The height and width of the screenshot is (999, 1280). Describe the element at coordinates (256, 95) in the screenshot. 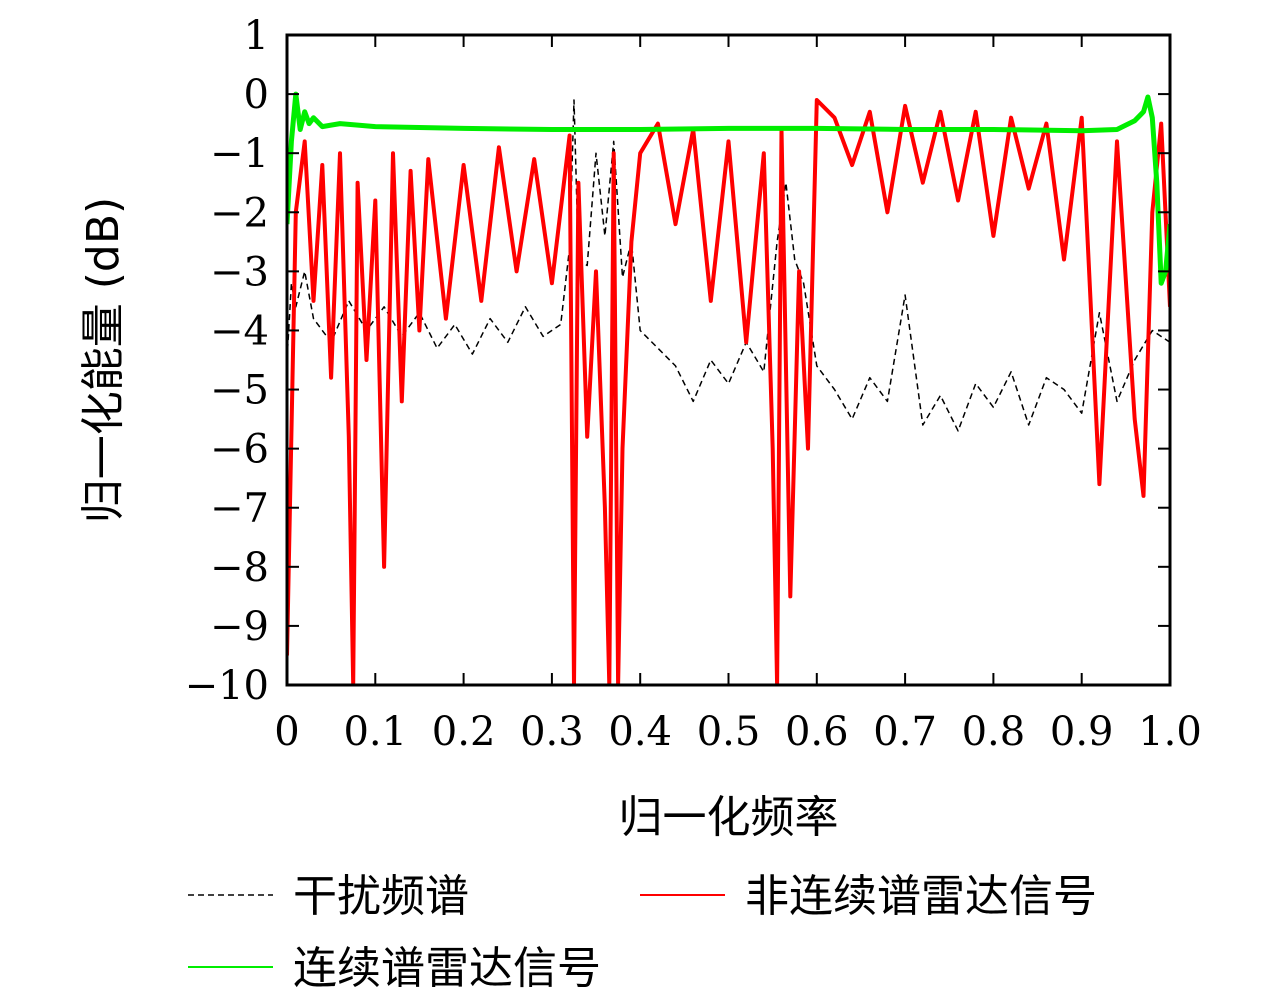

I see `y-tick-label: 0` at that location.